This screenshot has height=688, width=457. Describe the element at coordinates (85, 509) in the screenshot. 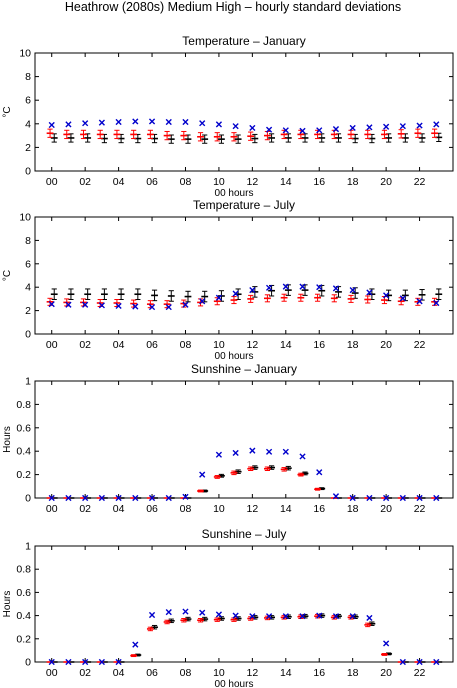

I see `x-tick-label: 02` at that location.